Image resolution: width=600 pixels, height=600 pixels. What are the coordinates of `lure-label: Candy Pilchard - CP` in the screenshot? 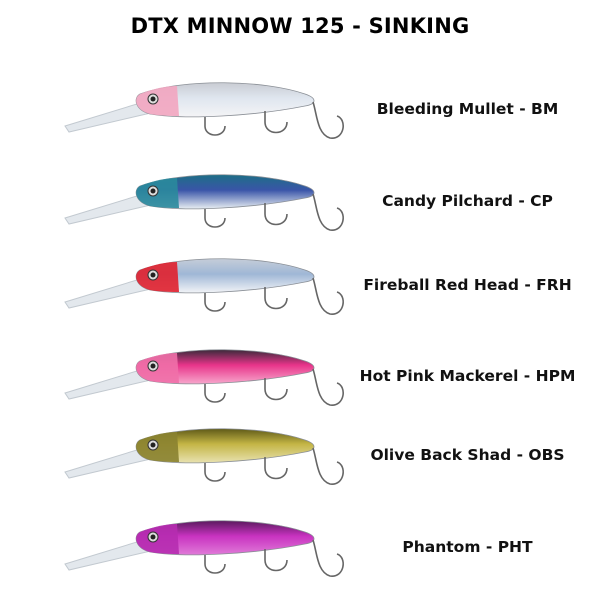 It's located at (467, 201).